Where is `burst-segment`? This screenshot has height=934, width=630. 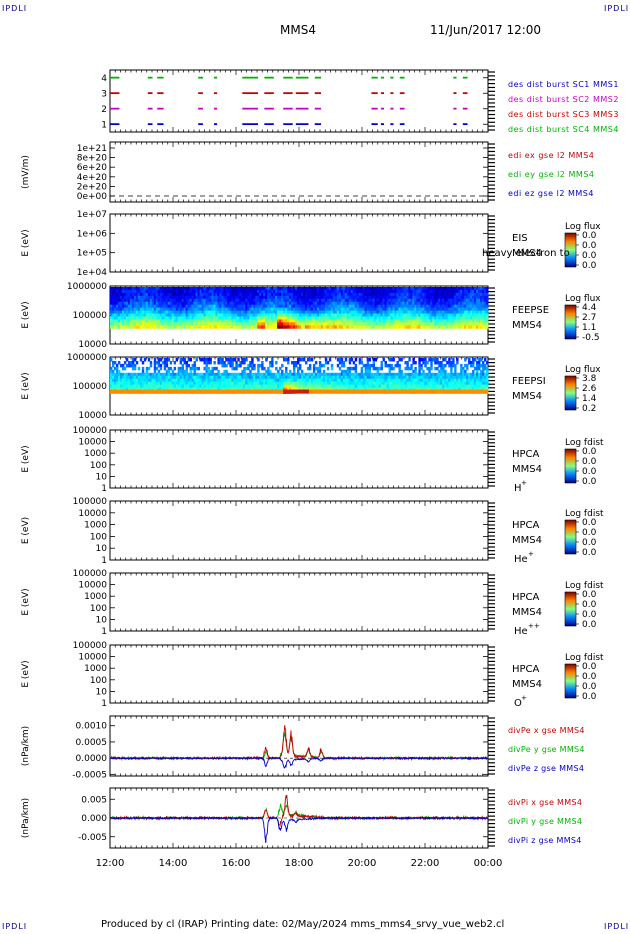
burst-segment is located at coordinates (455, 108).